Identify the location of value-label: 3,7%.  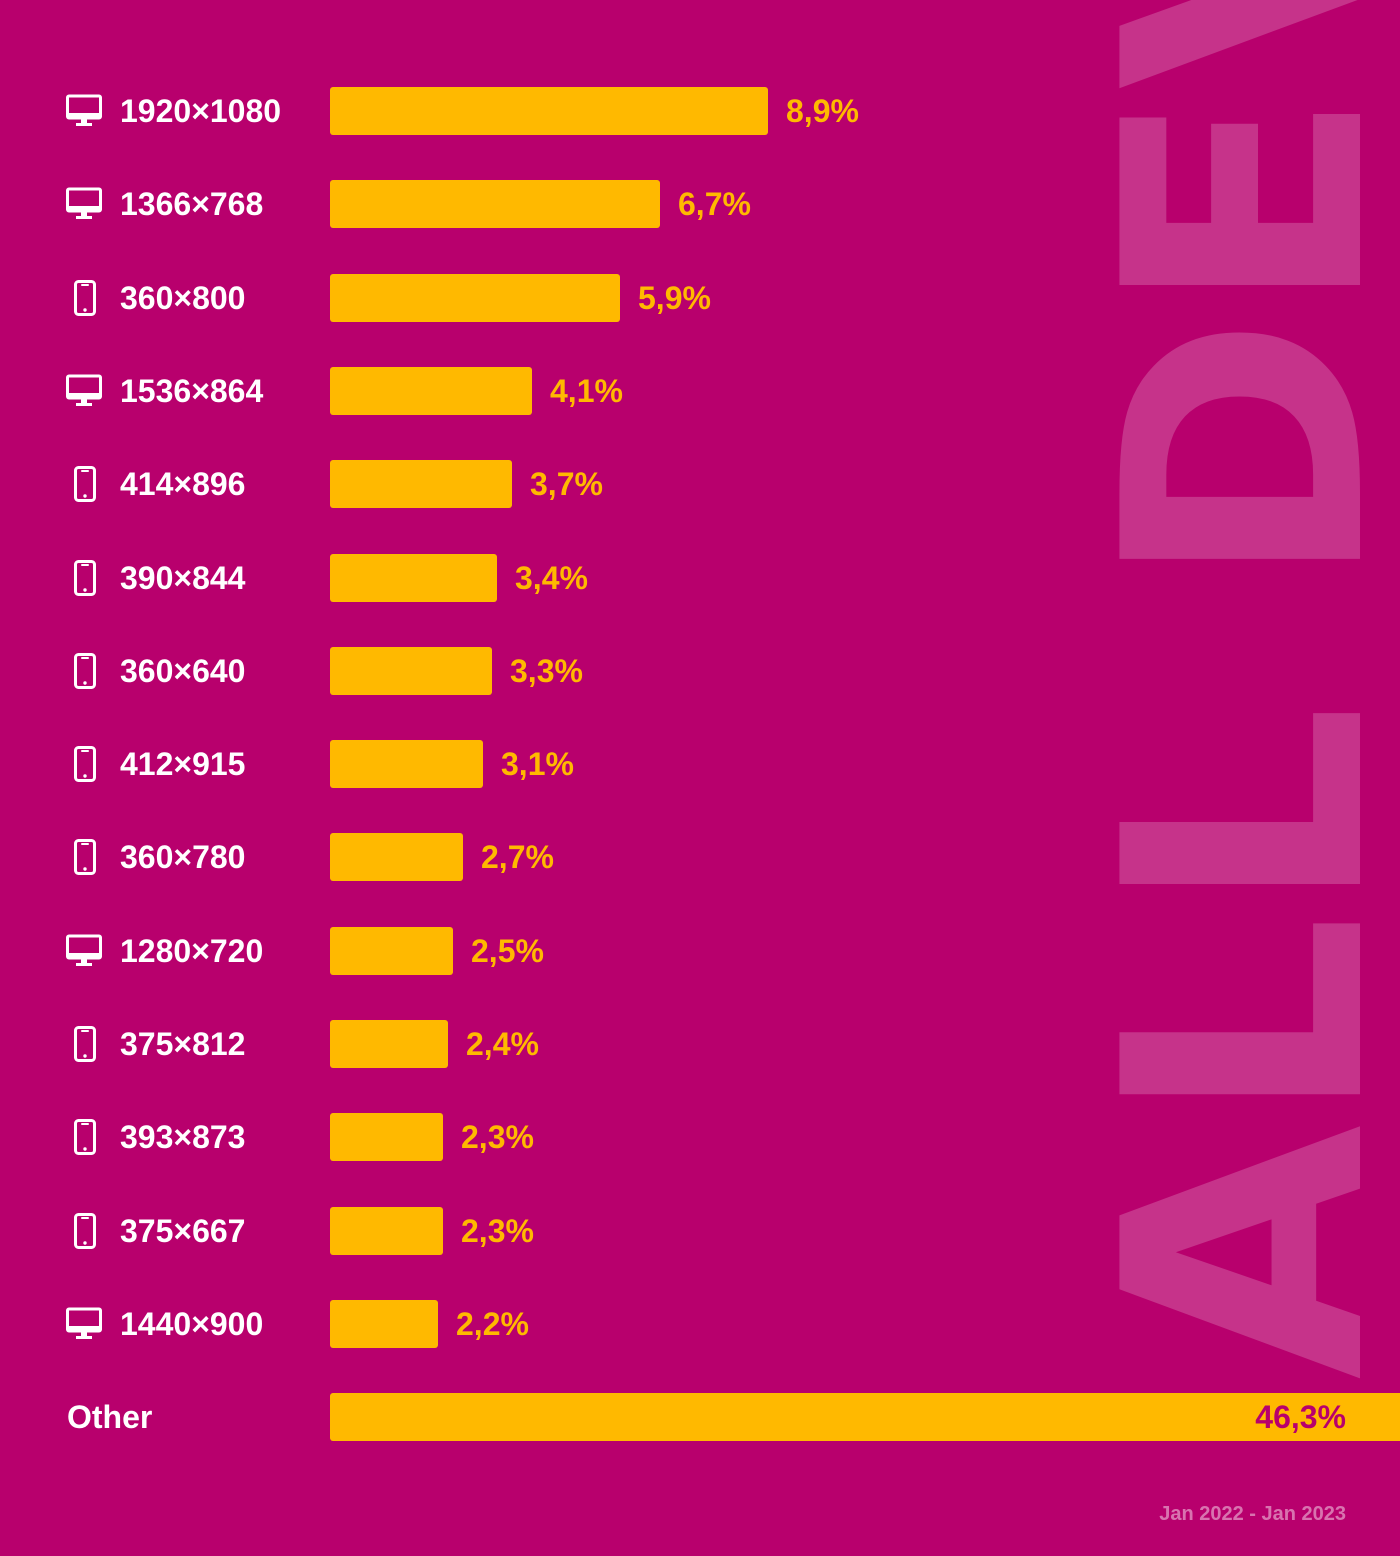
(566, 484).